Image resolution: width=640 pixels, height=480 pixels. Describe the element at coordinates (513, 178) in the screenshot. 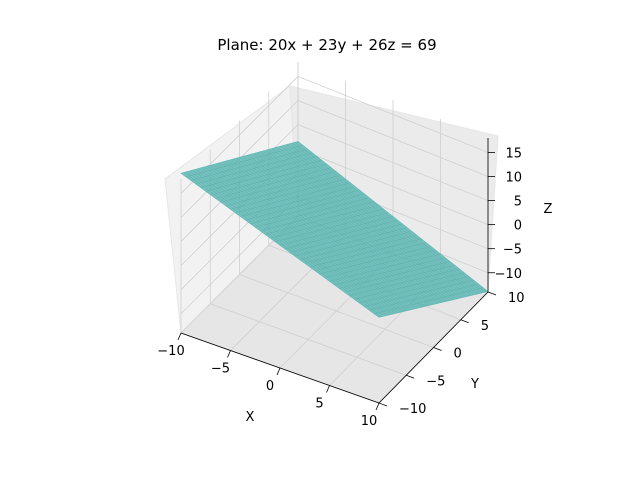

I see `z-tick-label: 10` at that location.